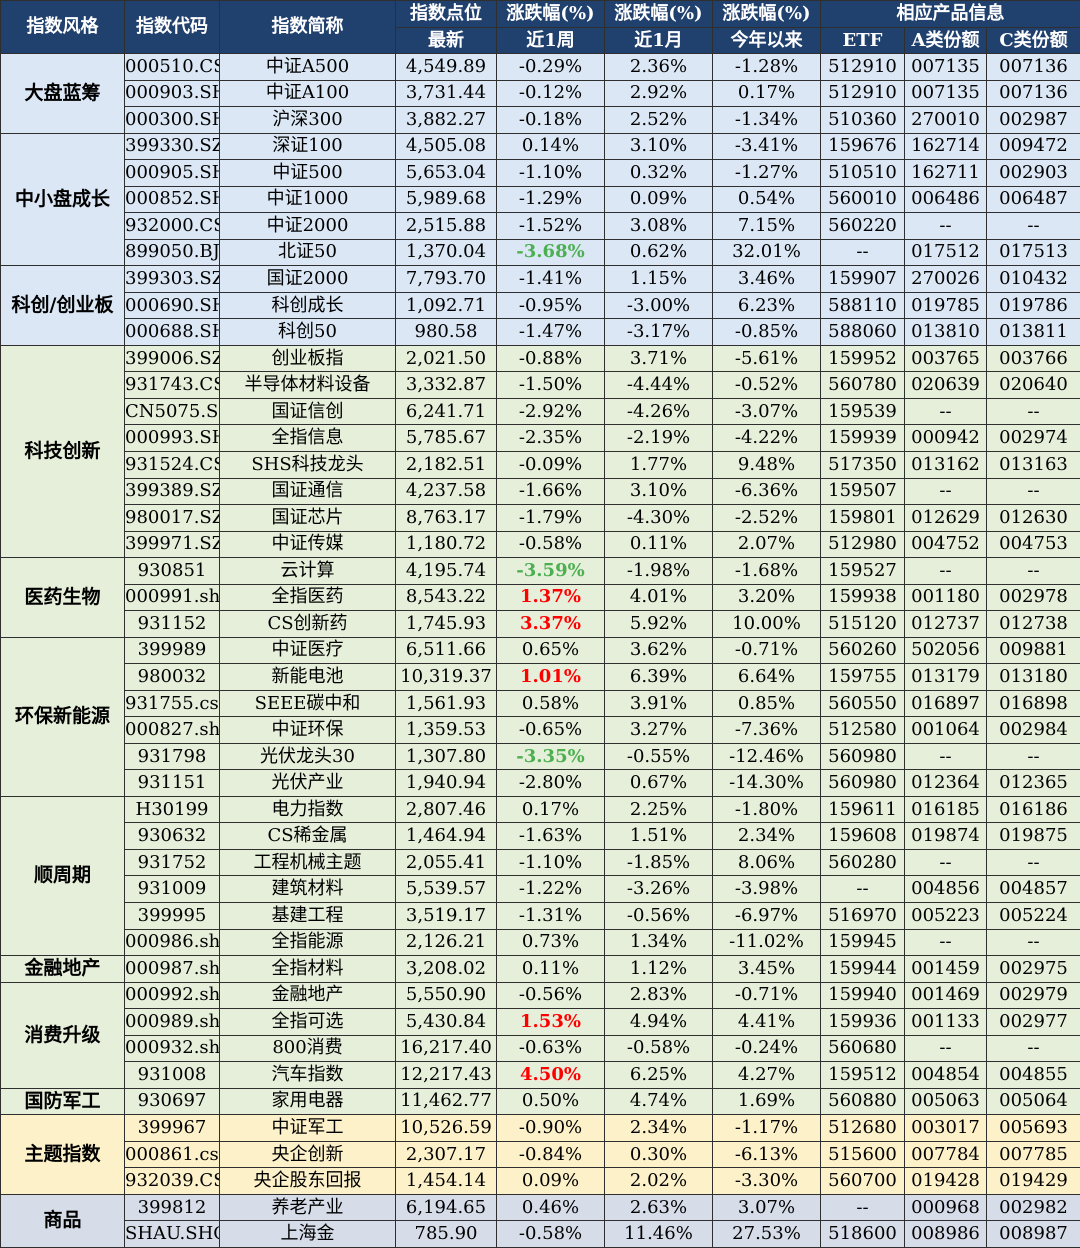  I want to click on change-1month: 2.02%, so click(658, 1181).